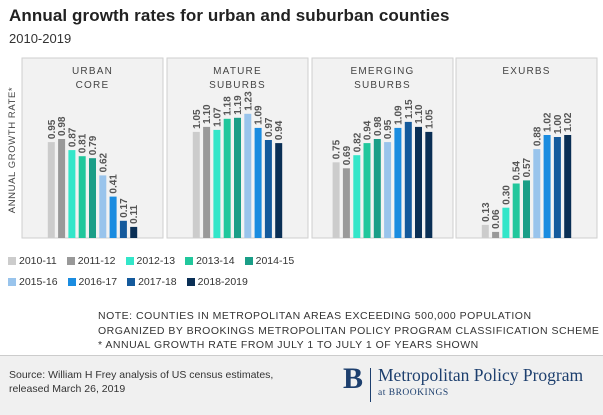  Describe the element at coordinates (537, 136) in the screenshot. I see `data-label: 0.88` at that location.